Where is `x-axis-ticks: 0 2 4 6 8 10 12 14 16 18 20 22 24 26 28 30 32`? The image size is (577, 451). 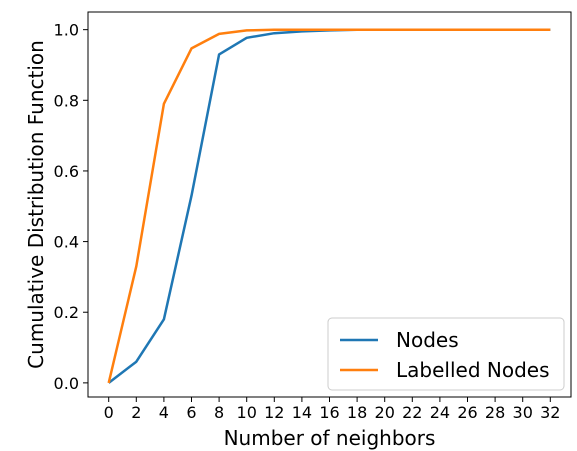
x-axis-ticks: 0 2 4 6 8 10 12 14 16 18 20 22 24 26 28 30 32 is located at coordinates (332, 409).